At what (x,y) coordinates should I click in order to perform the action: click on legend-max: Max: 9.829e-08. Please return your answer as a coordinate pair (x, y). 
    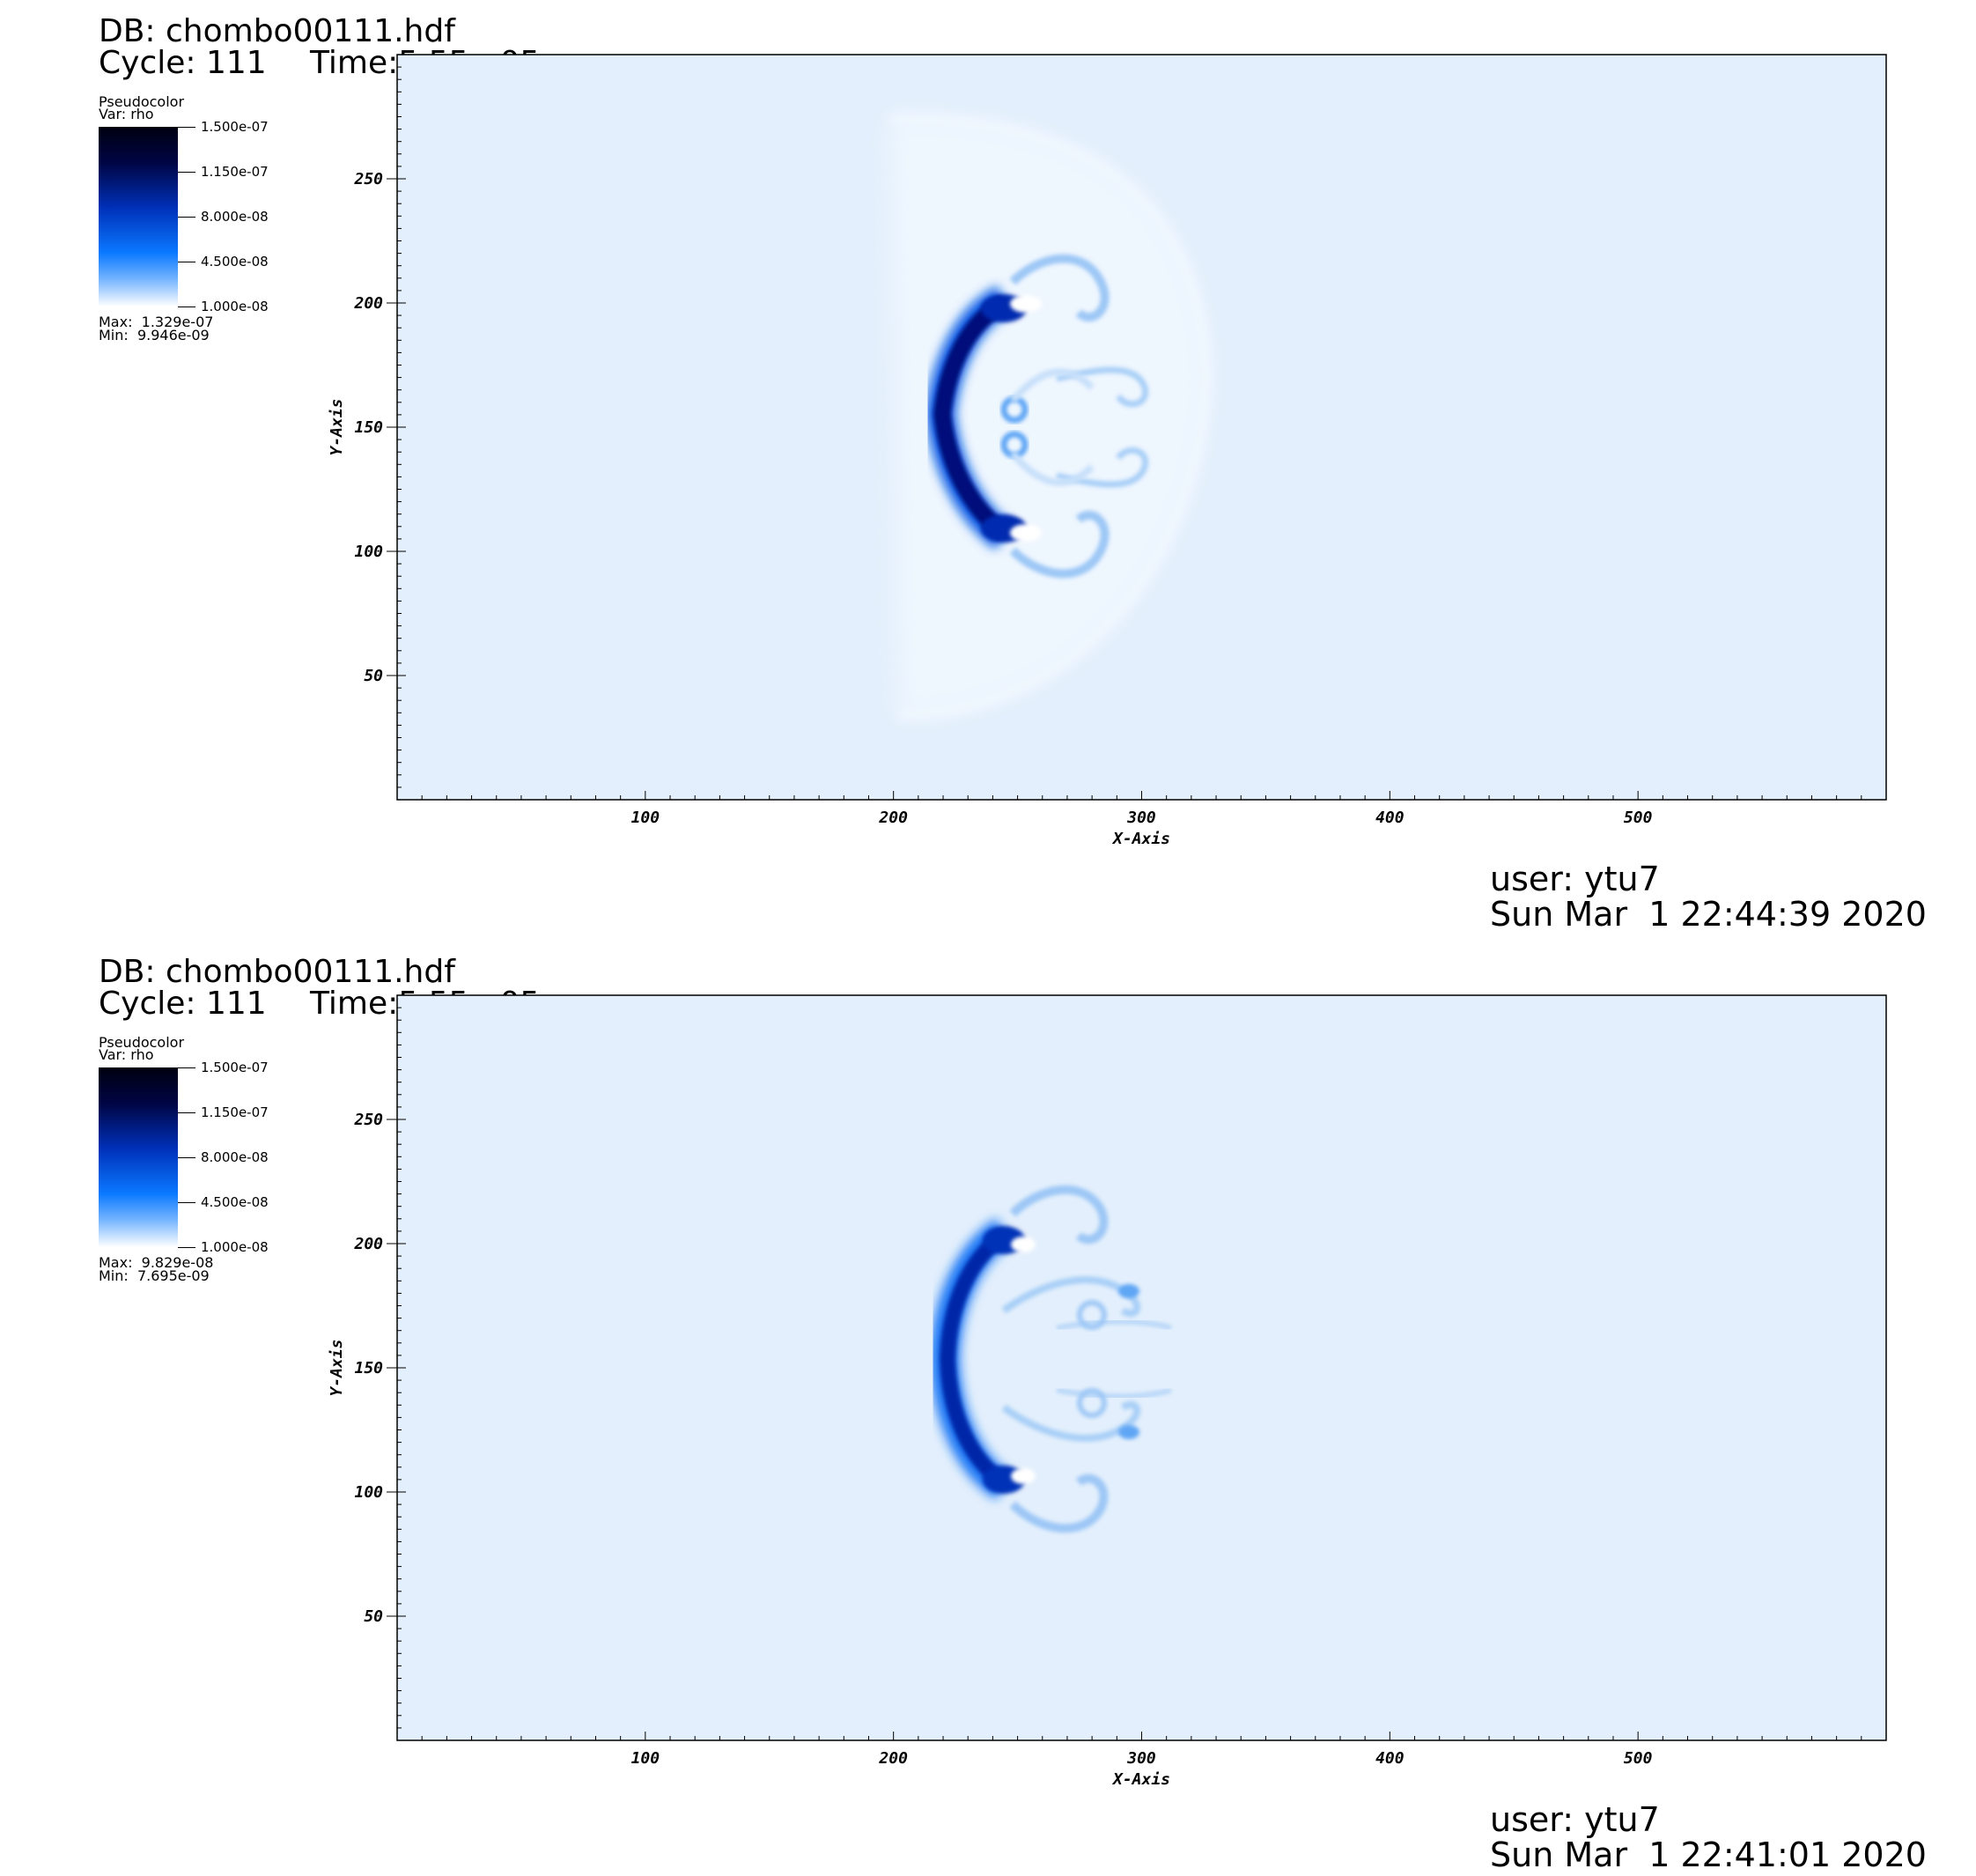
    Looking at the image, I should click on (156, 1262).